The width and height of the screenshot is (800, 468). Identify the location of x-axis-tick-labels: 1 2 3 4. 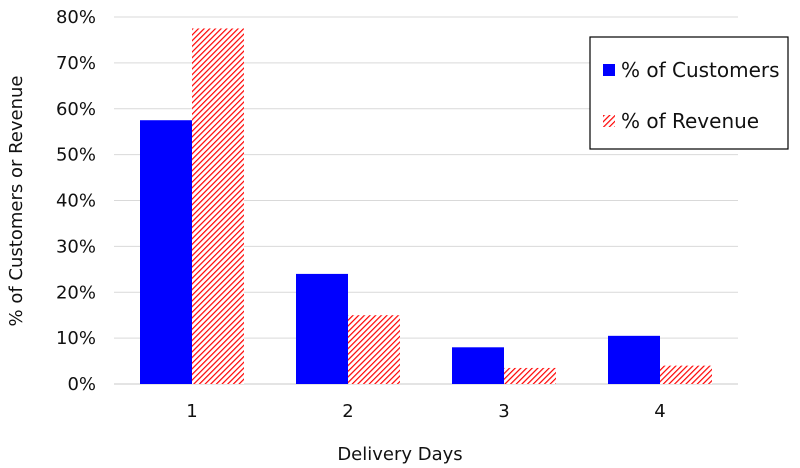
(425, 411).